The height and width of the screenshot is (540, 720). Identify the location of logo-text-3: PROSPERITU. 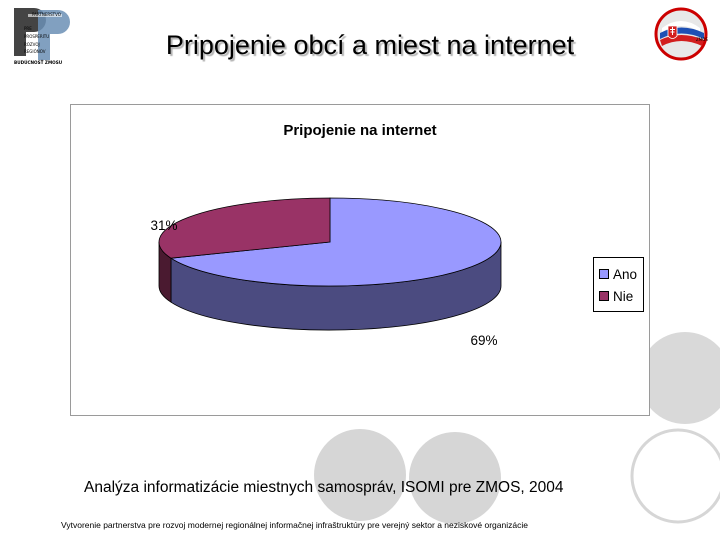
(36, 36).